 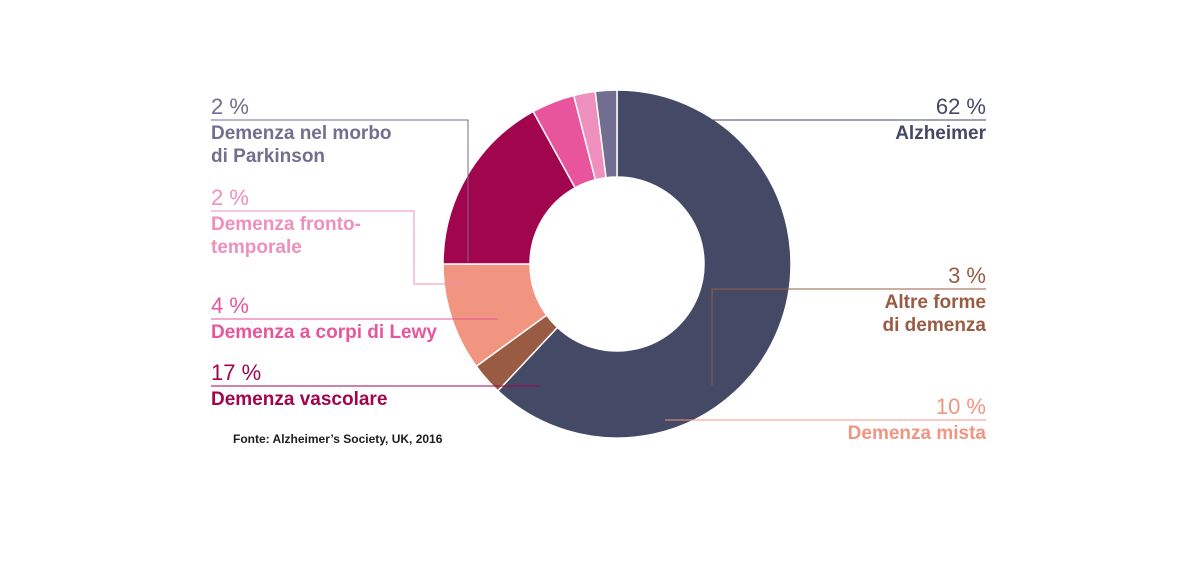 I want to click on label-lewy: 4 % Demenza a corpi di Lewy, so click(x=324, y=319).